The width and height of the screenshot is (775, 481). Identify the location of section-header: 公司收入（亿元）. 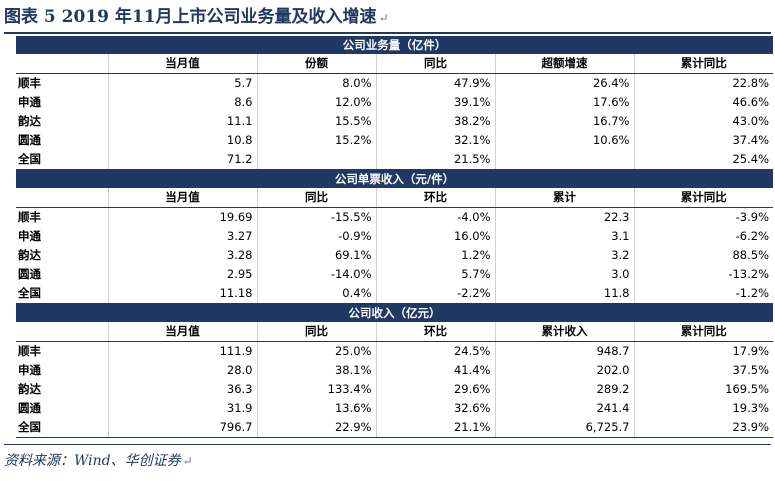
(395, 312).